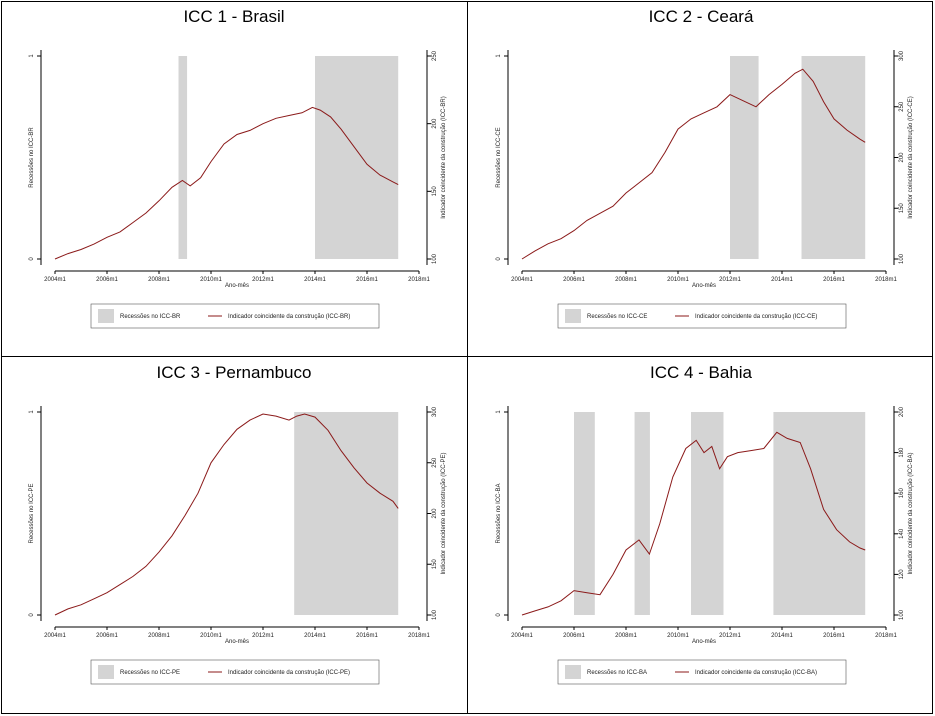  I want to click on right-tick-label: 120, so click(902, 574).